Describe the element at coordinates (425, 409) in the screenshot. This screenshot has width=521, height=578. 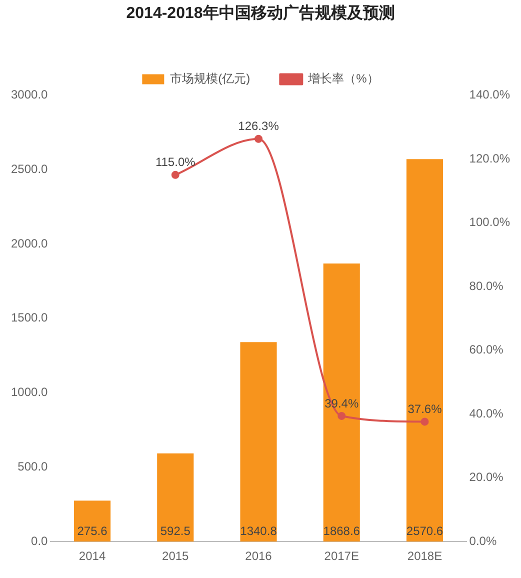
I see `data-label: 37.6%` at that location.